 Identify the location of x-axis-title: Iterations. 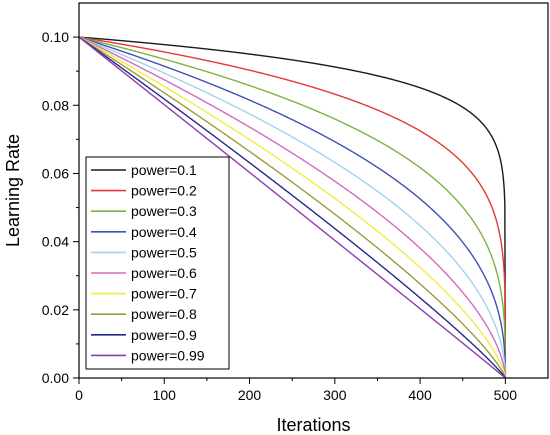
(313, 425).